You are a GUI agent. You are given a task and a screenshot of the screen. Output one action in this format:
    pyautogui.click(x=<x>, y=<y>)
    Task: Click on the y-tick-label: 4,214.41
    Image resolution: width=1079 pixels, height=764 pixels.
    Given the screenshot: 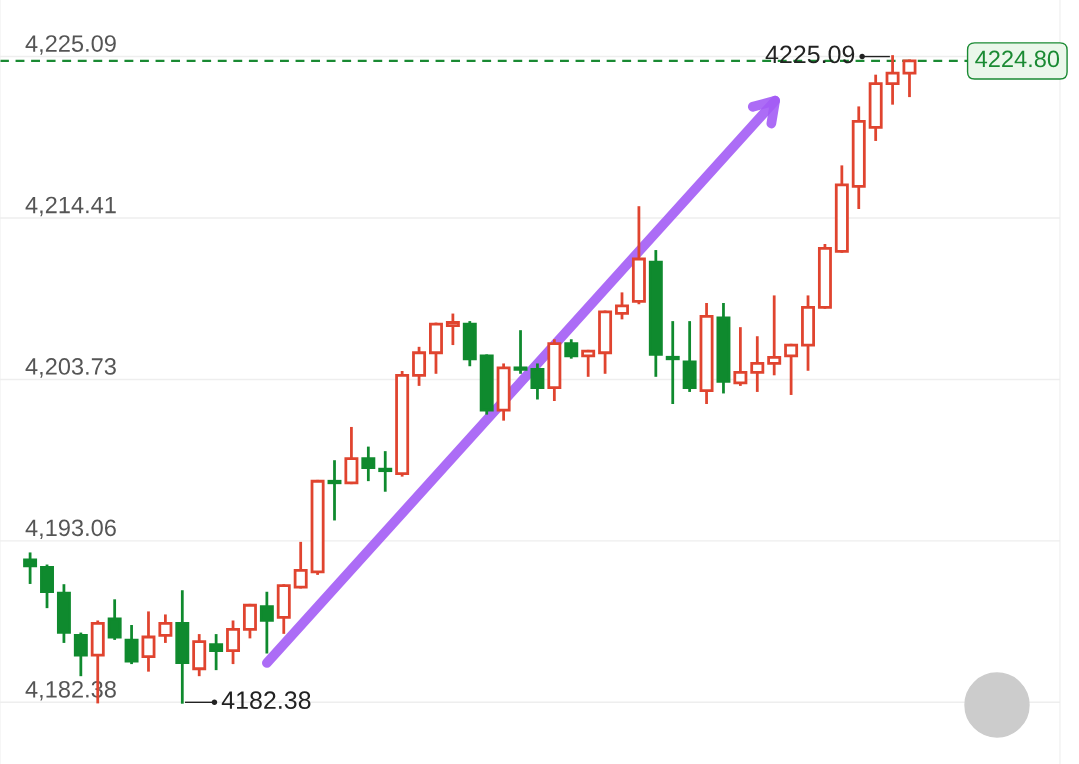 What is the action you would take?
    pyautogui.click(x=70, y=206)
    